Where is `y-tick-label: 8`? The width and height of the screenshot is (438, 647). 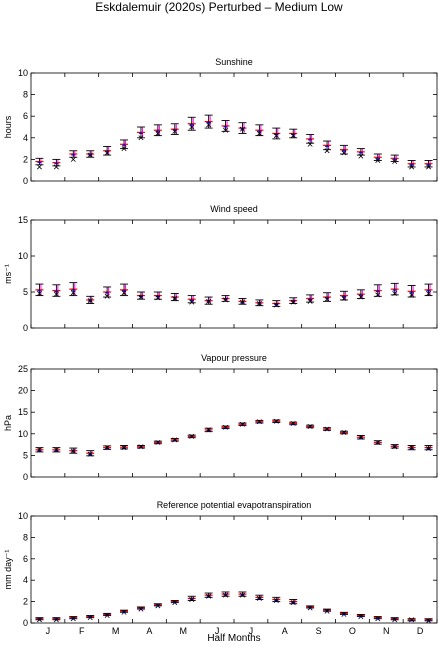
y-tick-label: 8 is located at coordinates (25, 95).